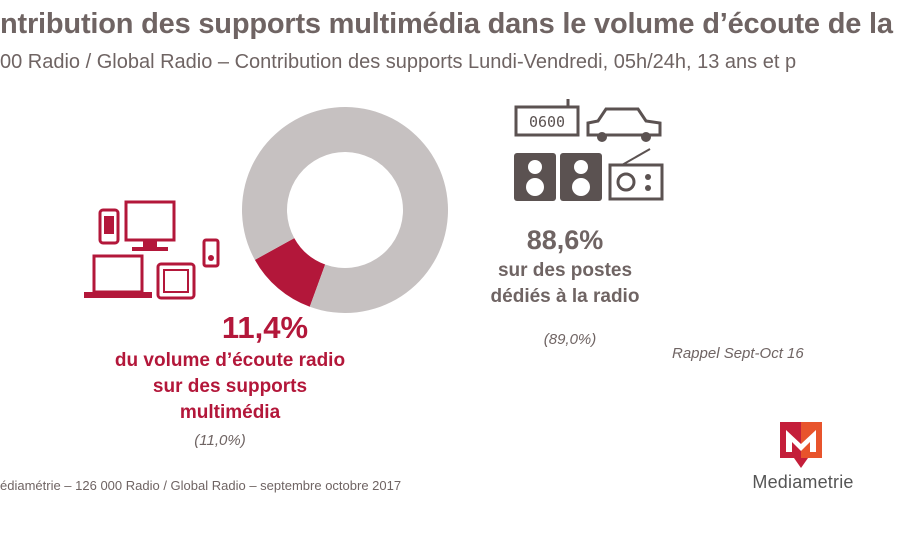 The height and width of the screenshot is (550, 900). I want to click on multimedia-label-line: sur des supports, so click(230, 386).